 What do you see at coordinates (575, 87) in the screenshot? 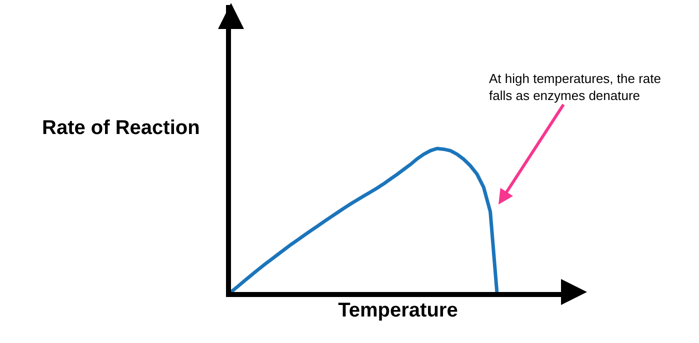
I see `text: At high temperatures, the rate falls as enzymes denature` at bounding box center [575, 87].